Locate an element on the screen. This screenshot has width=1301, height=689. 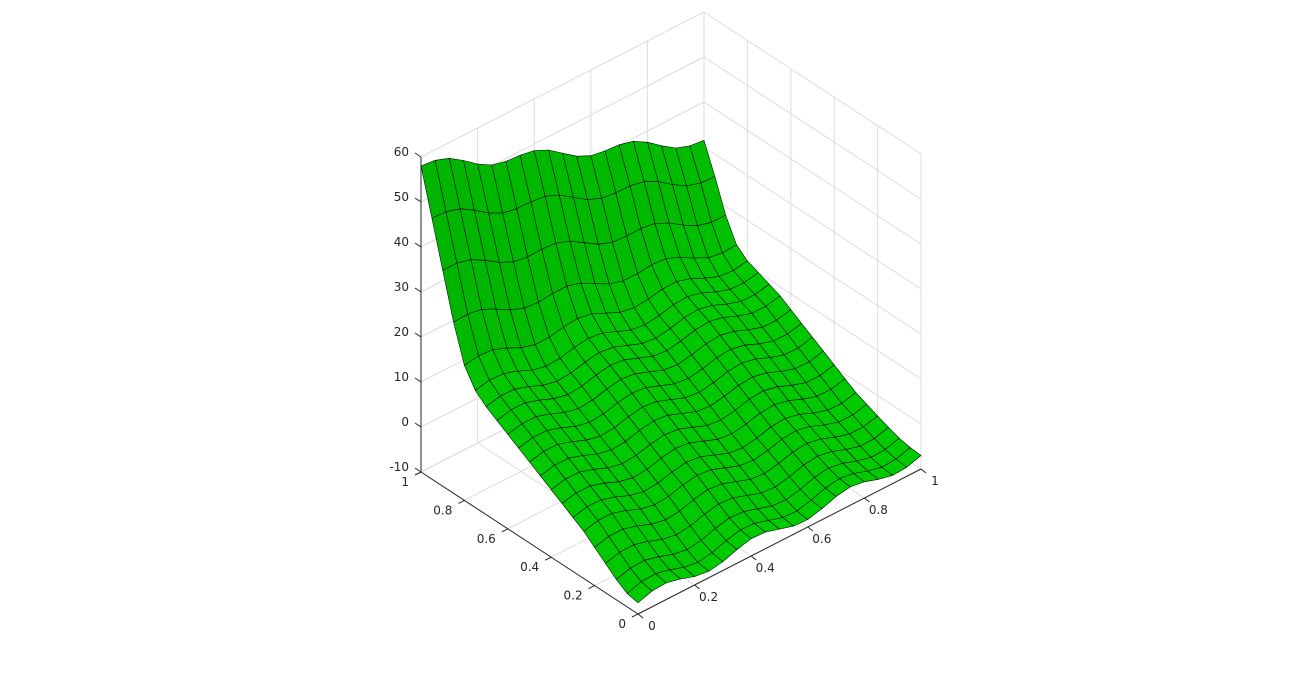
x-tick-label: 0.8 is located at coordinates (878, 510).